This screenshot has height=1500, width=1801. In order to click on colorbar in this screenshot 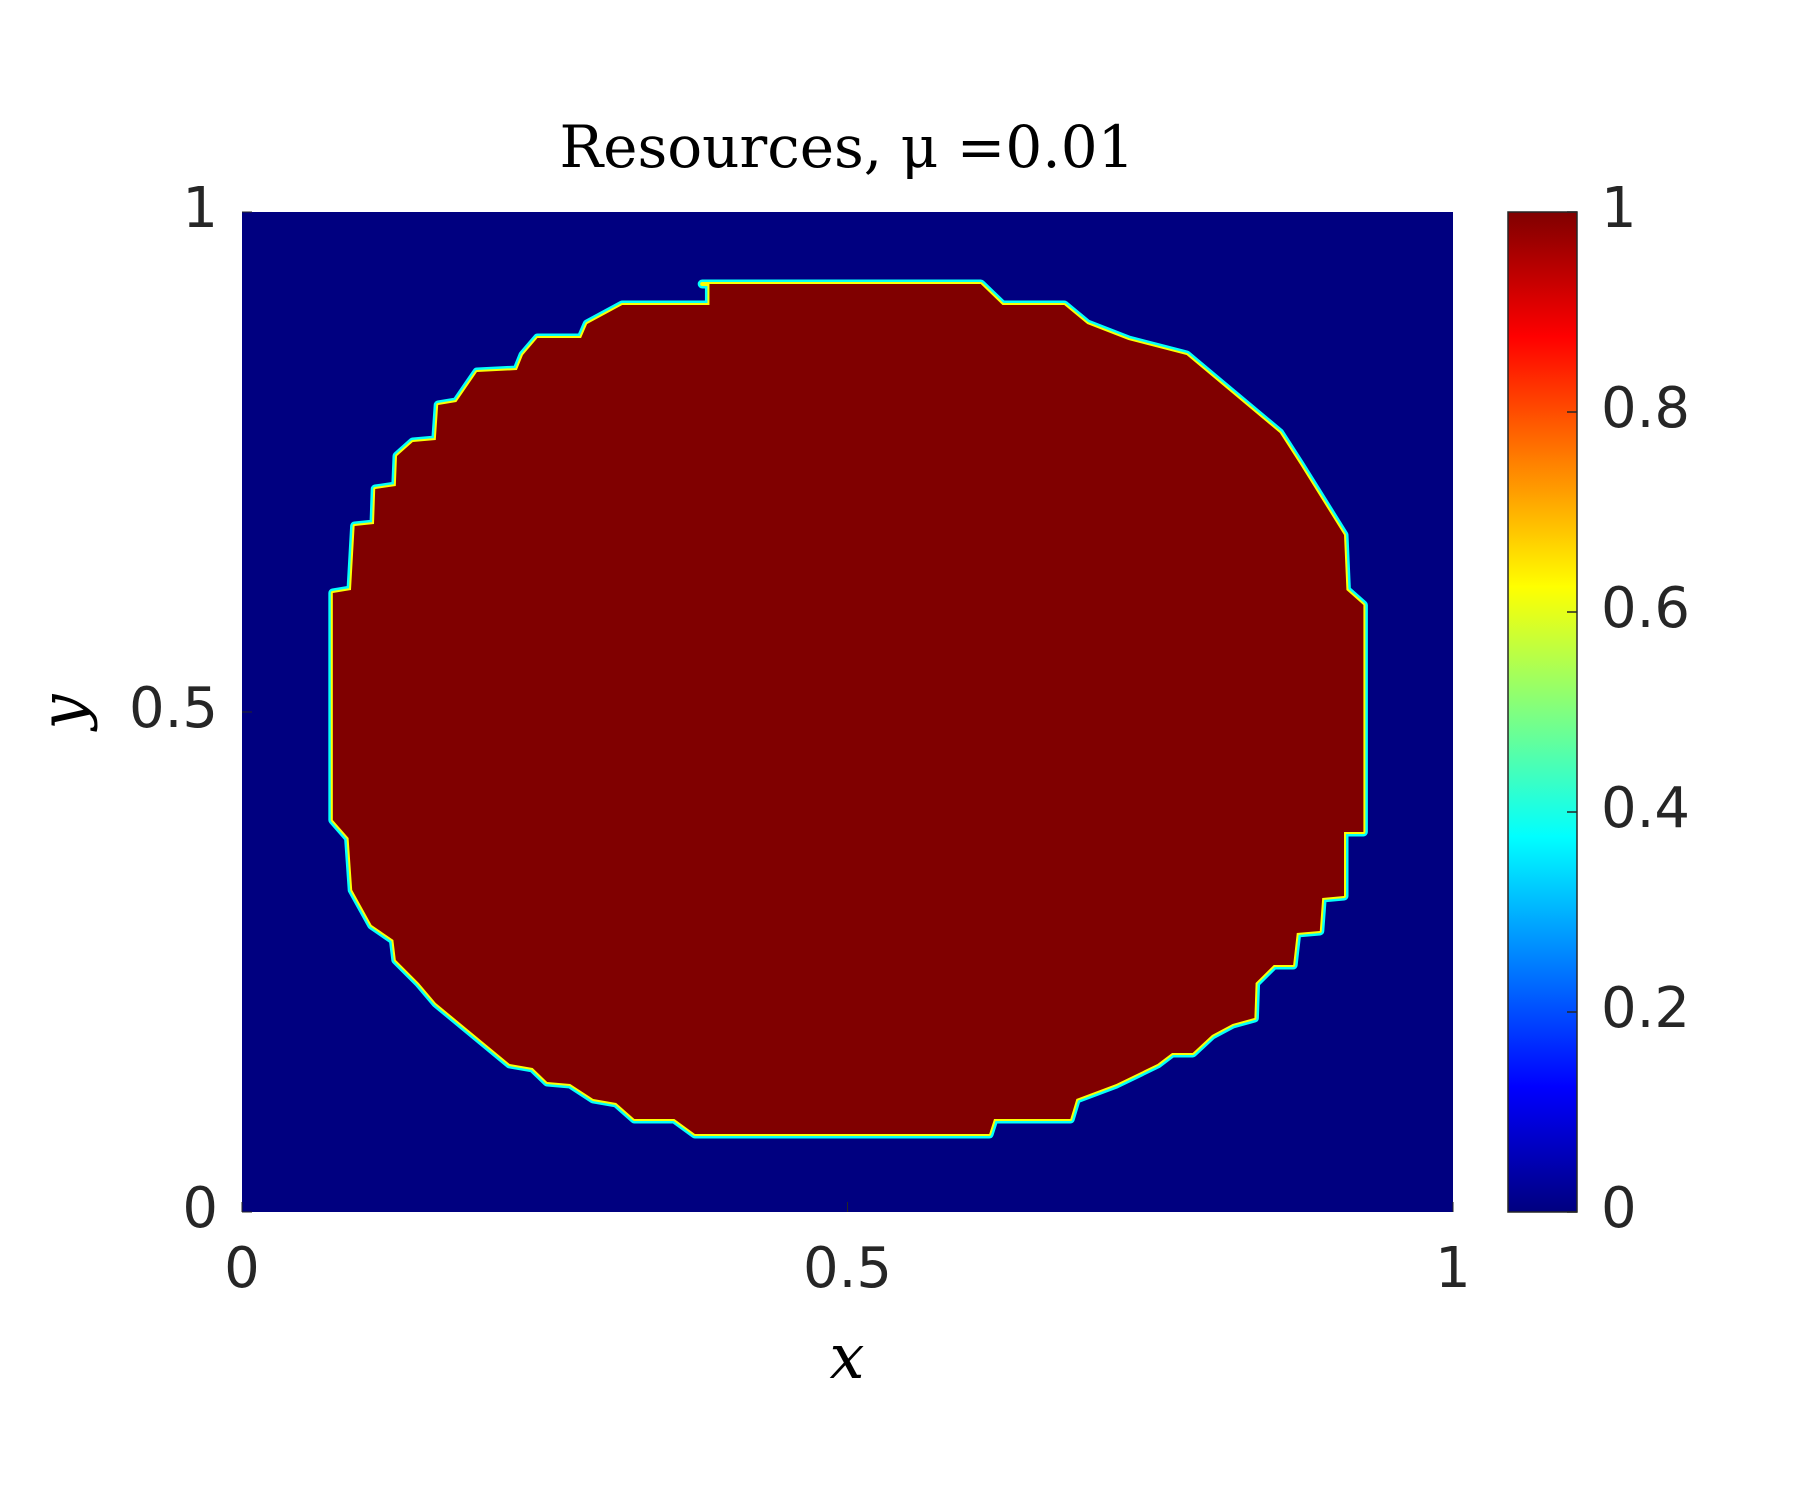, I will do `click(1542, 712)`.